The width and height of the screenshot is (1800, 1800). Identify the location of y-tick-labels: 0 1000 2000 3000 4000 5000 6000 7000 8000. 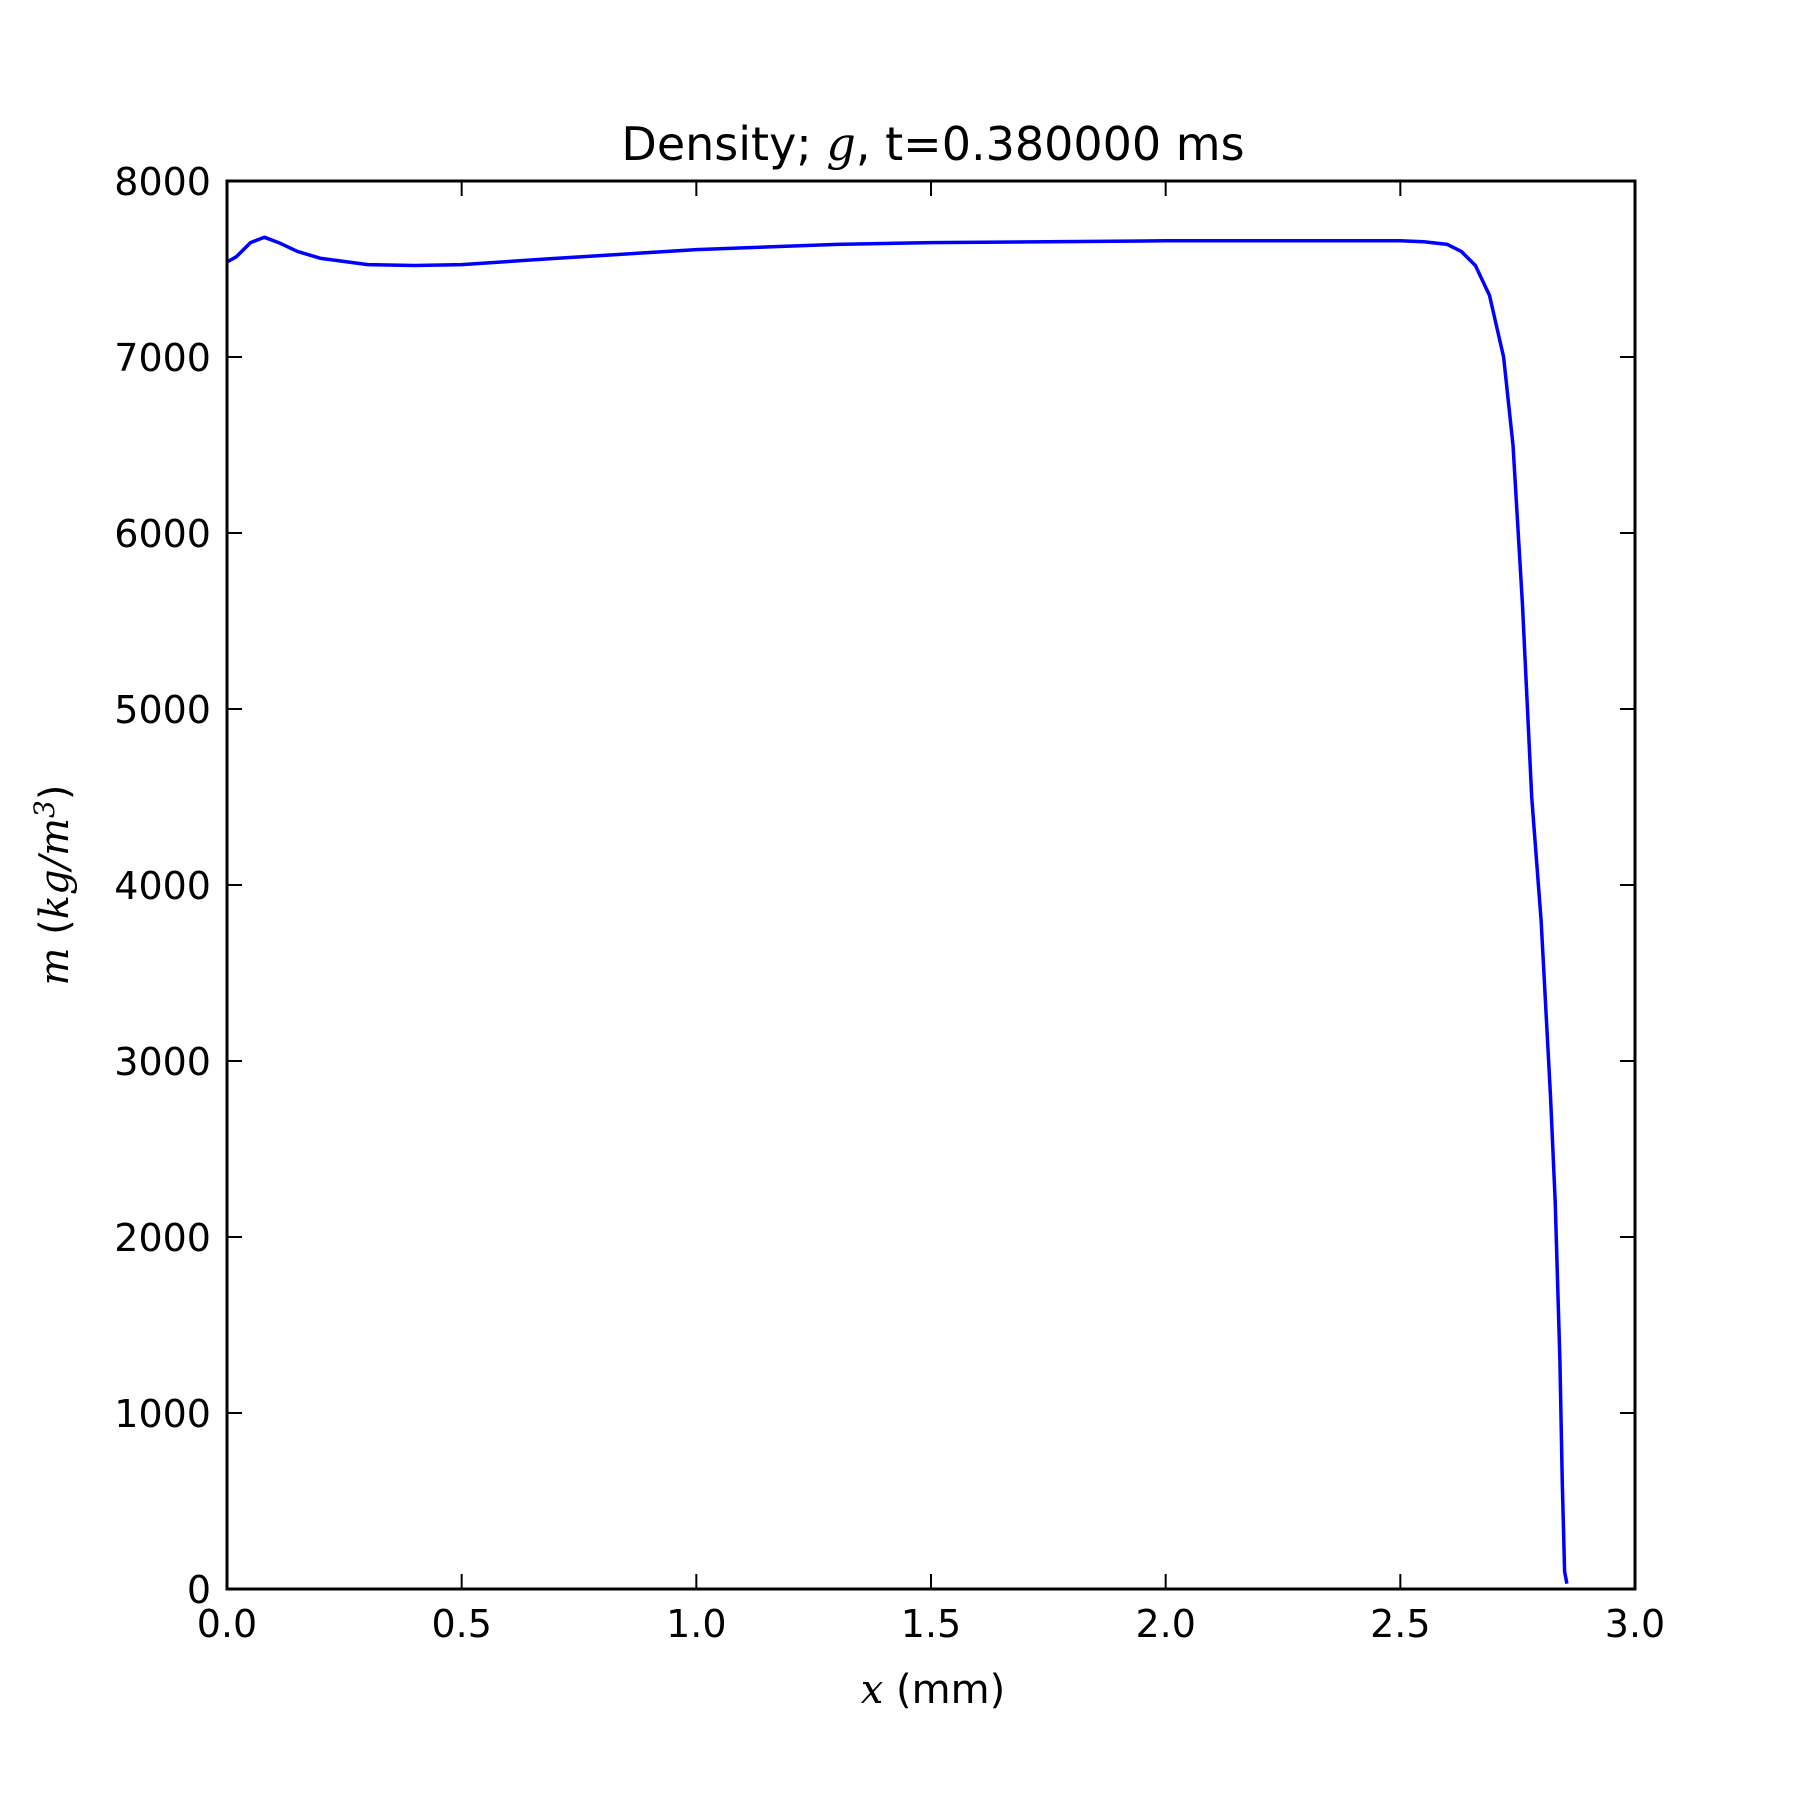
(162, 886).